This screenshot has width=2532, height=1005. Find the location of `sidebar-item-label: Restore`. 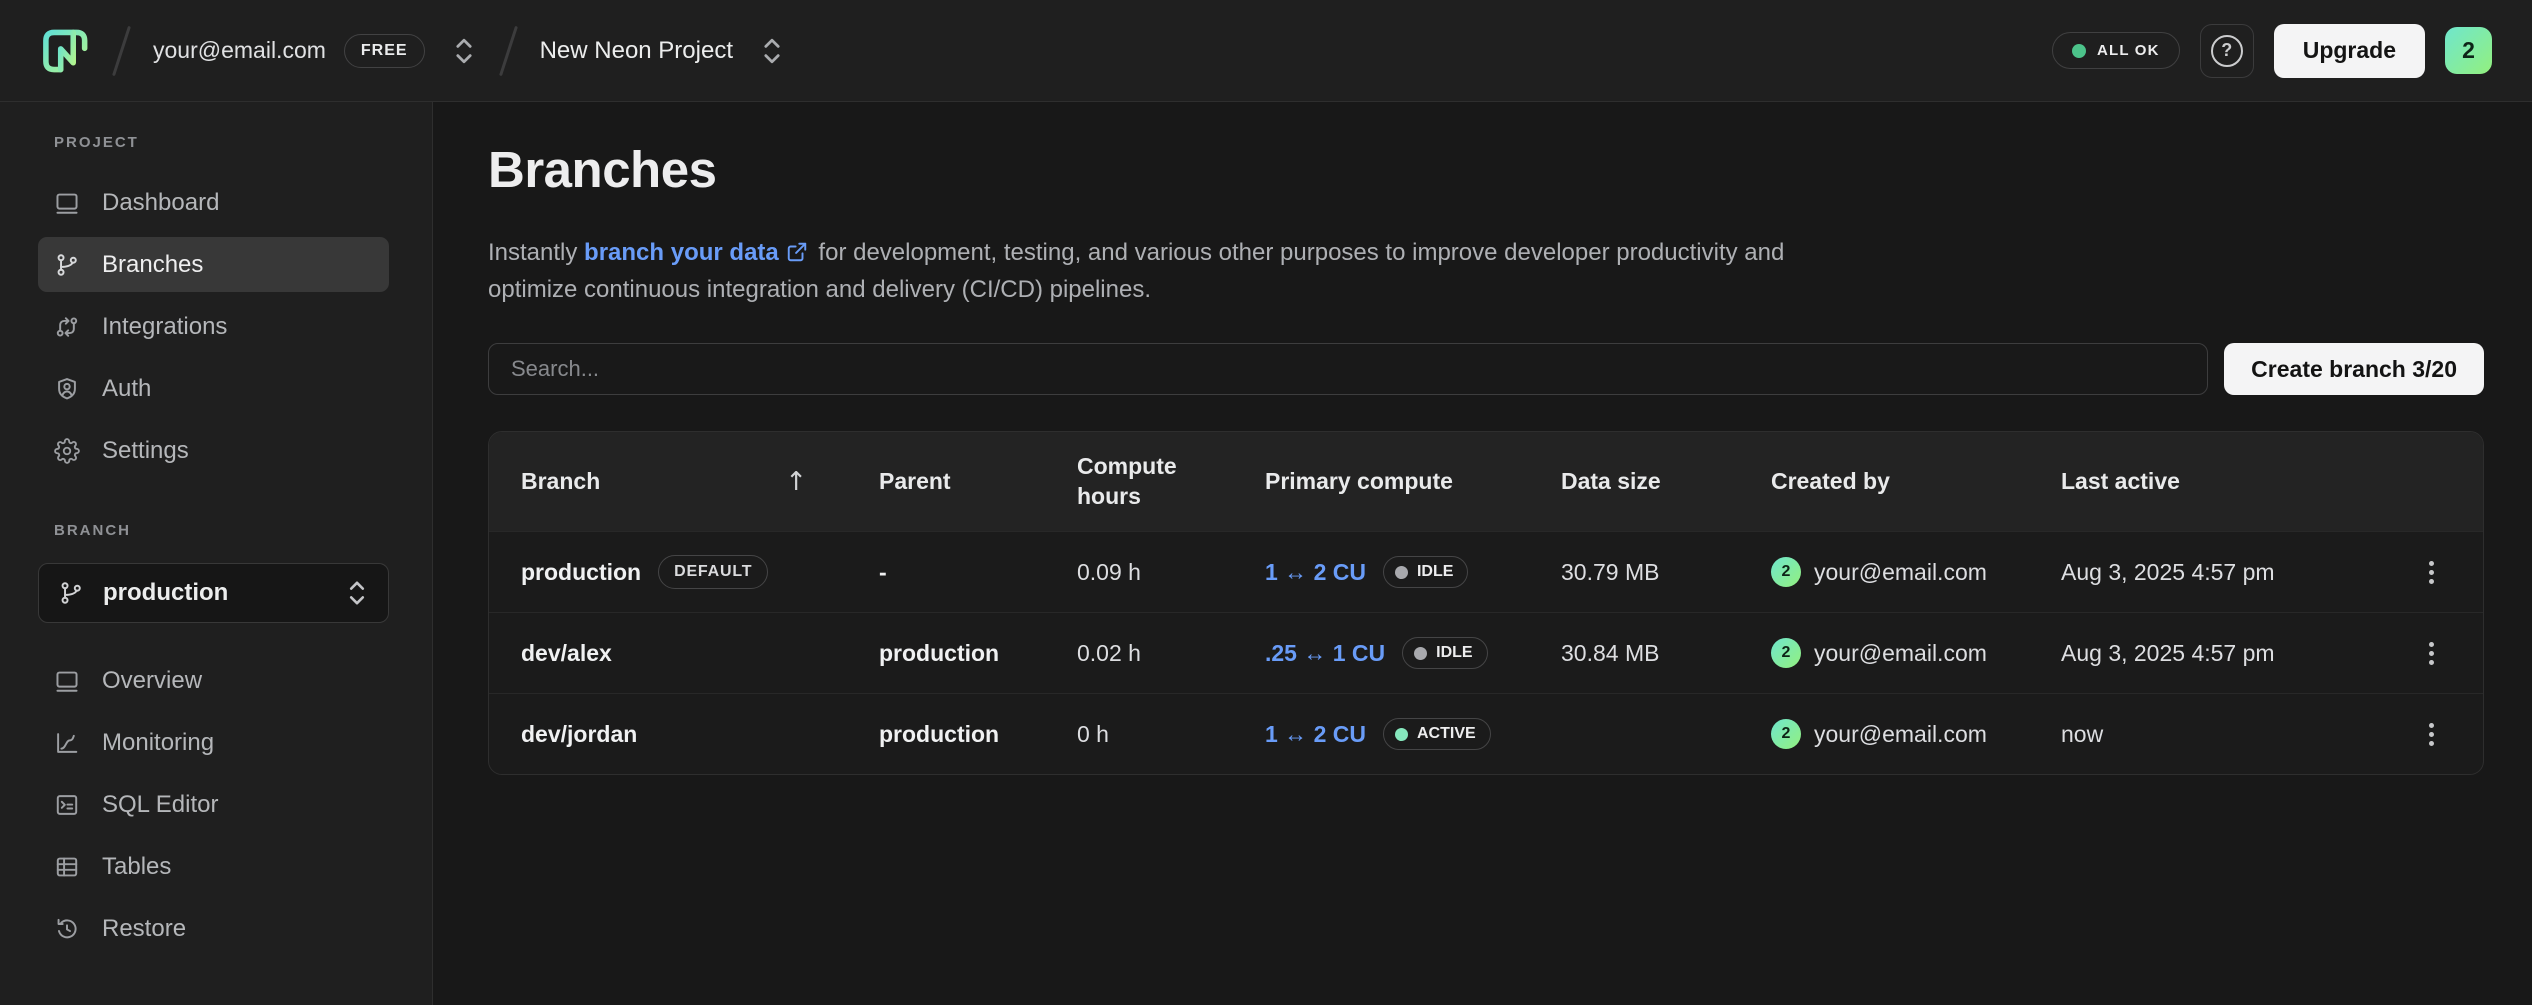

sidebar-item-label: Restore is located at coordinates (144, 928).